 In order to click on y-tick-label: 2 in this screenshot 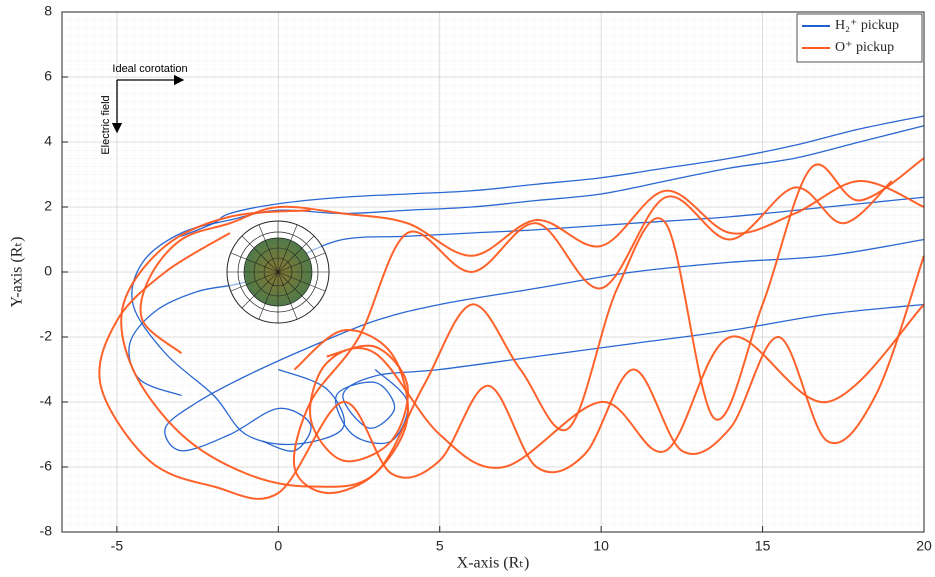, I will do `click(48, 206)`.